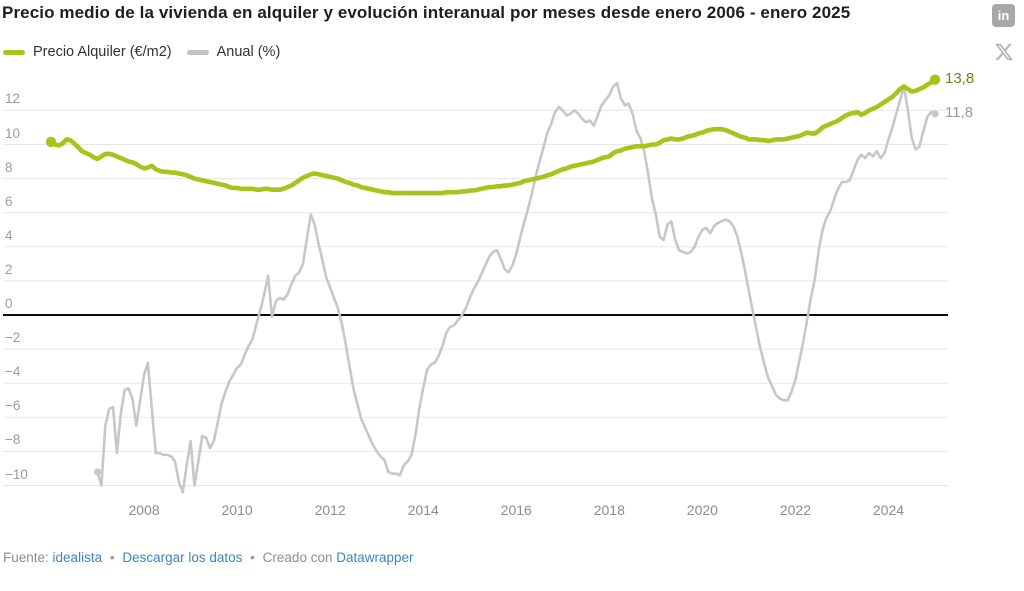 This screenshot has width=1024, height=591. What do you see at coordinates (9, 303) in the screenshot?
I see `y-axis-tick-label: 0` at bounding box center [9, 303].